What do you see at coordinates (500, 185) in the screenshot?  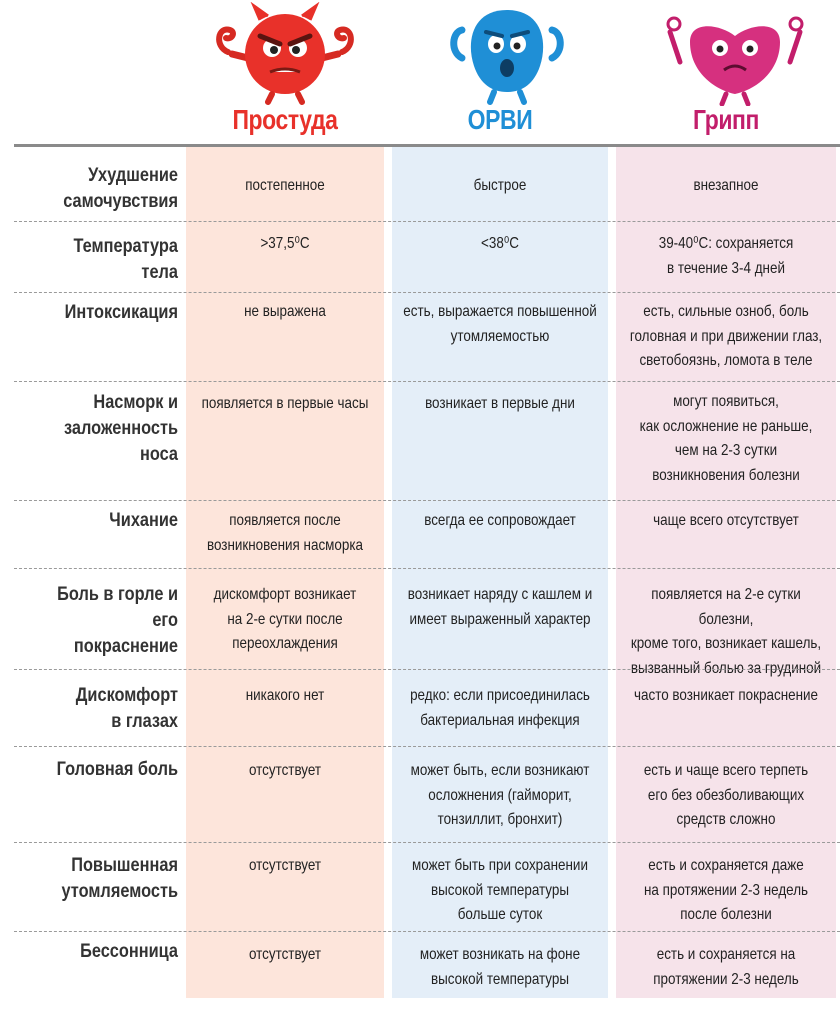 I see `cell-arvi: быстрое` at bounding box center [500, 185].